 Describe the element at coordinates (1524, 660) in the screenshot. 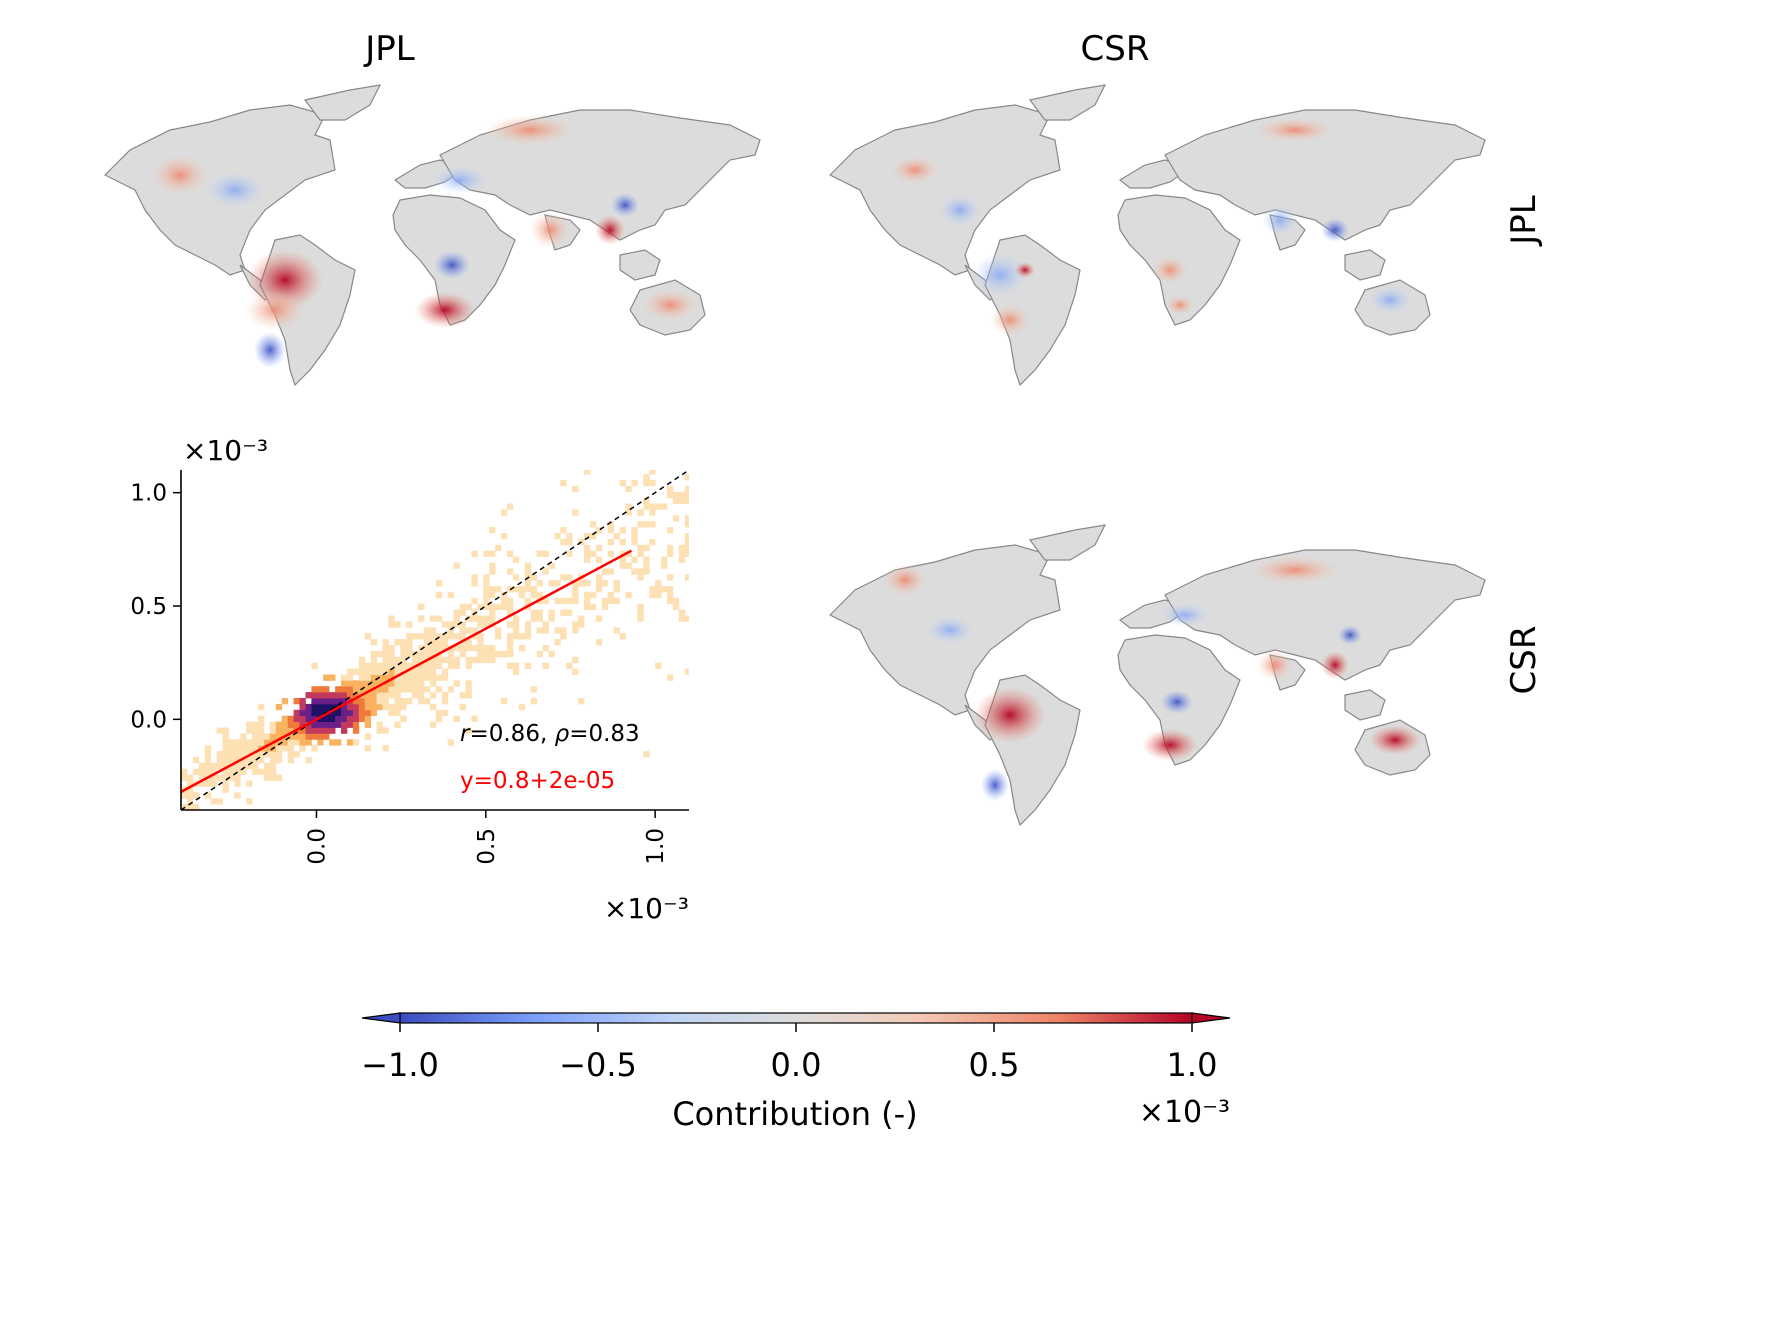

I see `row-title-csr: CSR` at that location.